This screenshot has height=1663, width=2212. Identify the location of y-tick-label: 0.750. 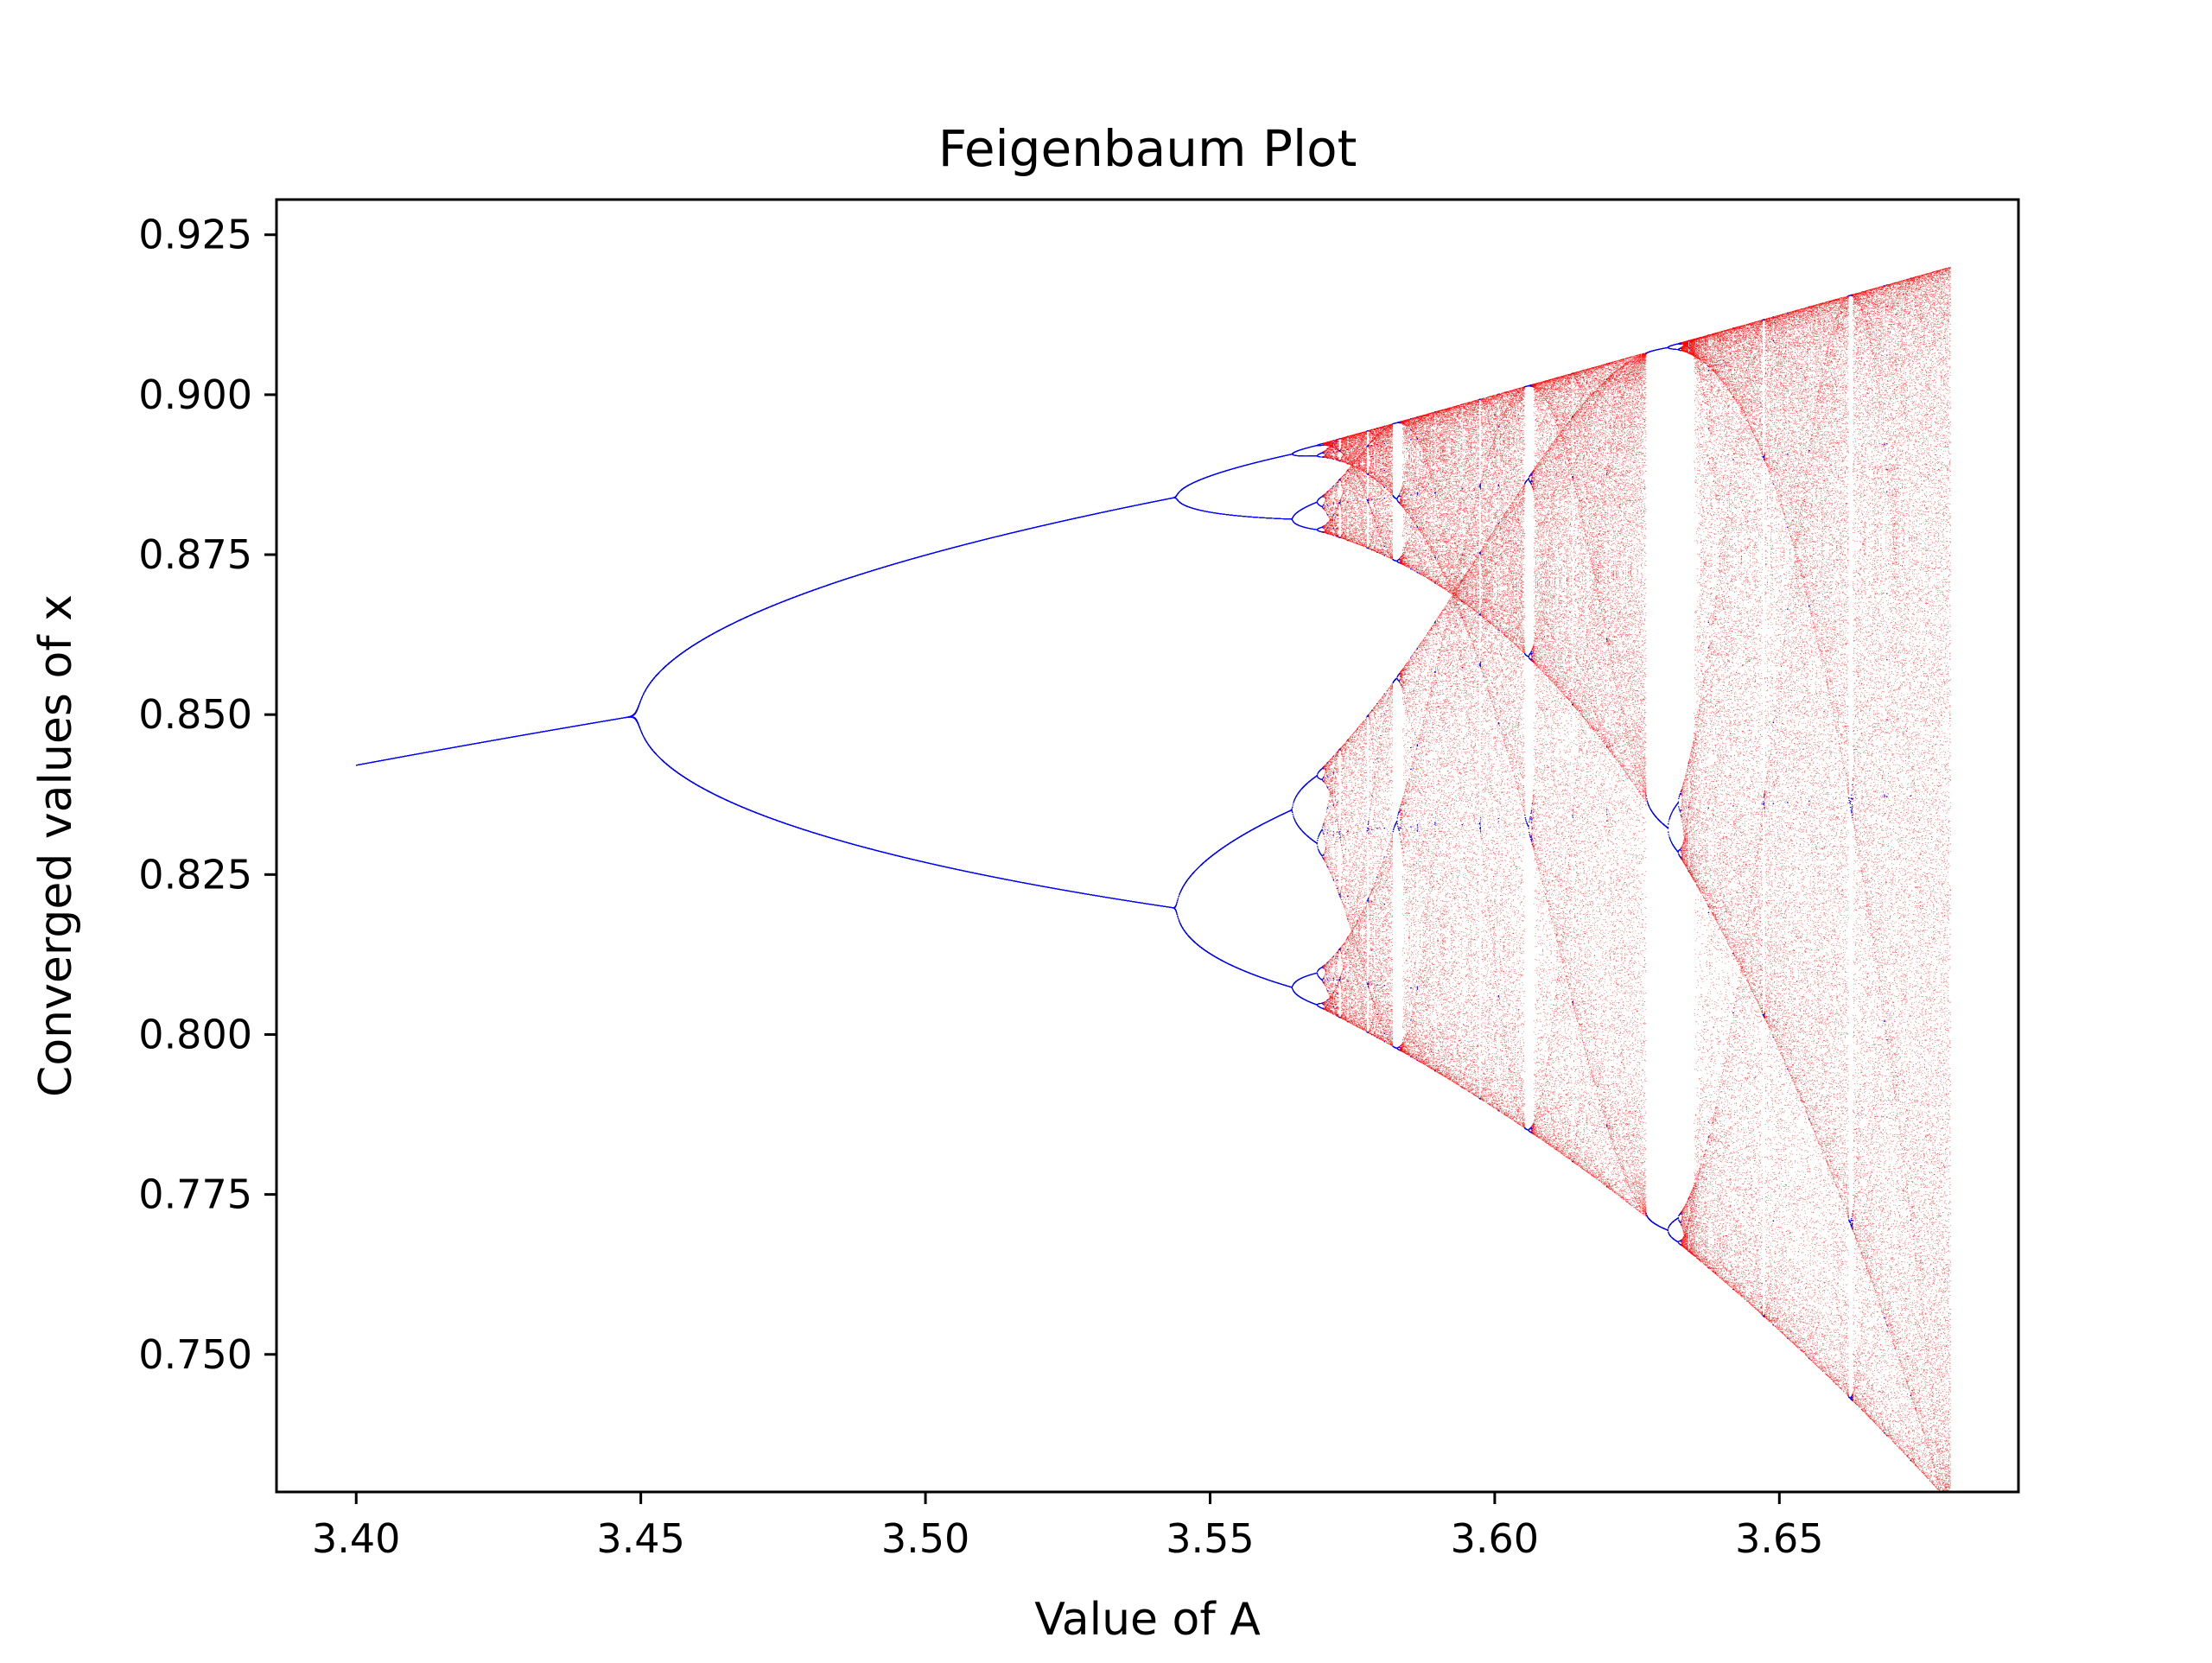
(195, 1355).